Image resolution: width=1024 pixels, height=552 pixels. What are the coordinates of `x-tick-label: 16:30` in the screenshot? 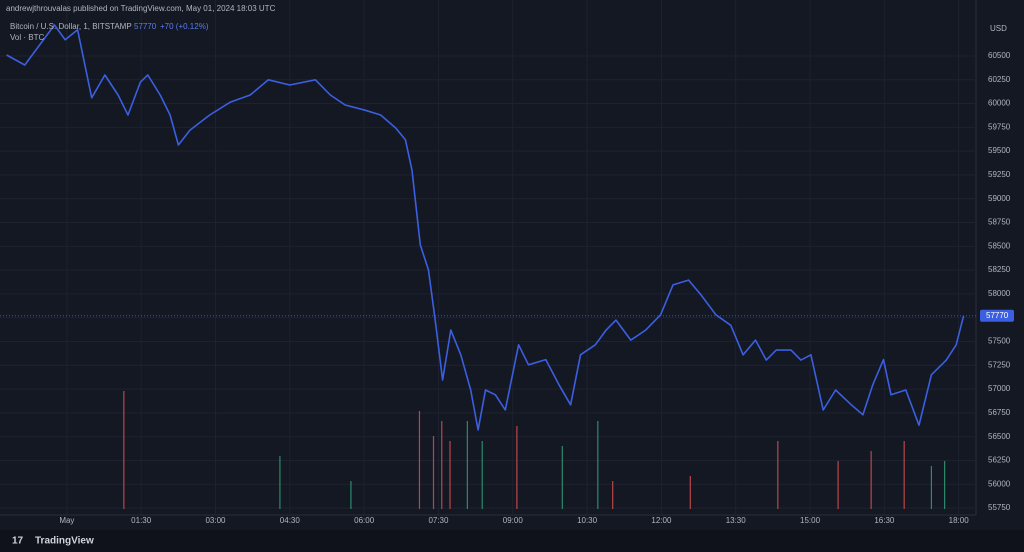 It's located at (884, 520).